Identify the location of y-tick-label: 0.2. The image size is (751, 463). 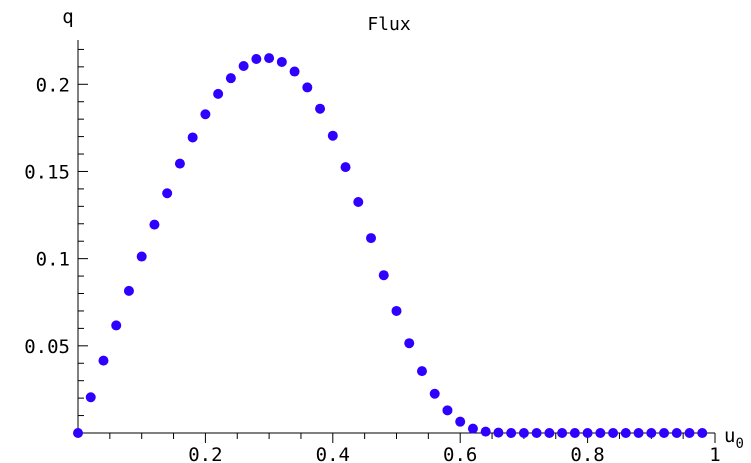
(53, 85).